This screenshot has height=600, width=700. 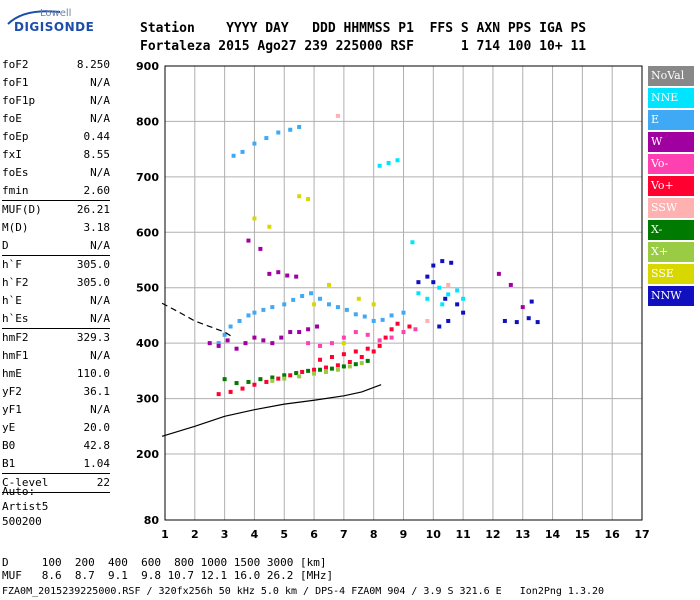 What do you see at coordinates (15, 136) in the screenshot?
I see `param-name: foEp` at bounding box center [15, 136].